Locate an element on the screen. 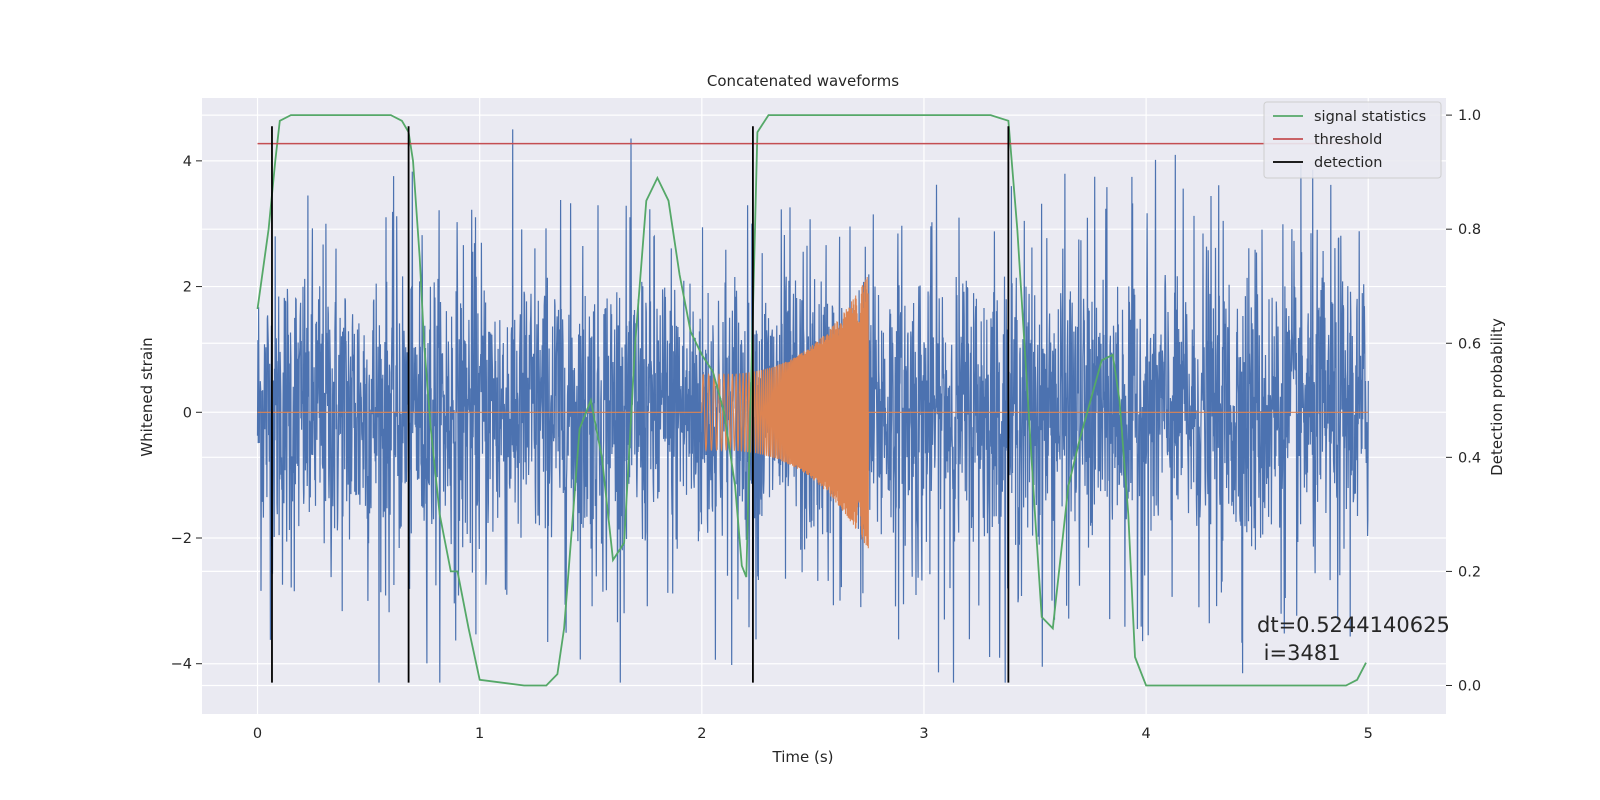  annotation-dt: dt=0.5244140625 is located at coordinates (1353, 625).